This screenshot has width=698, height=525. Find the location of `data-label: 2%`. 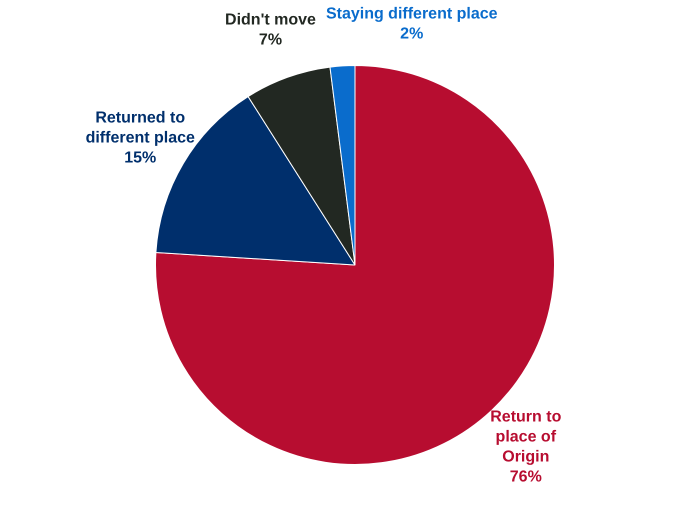

data-label: 2% is located at coordinates (412, 33).